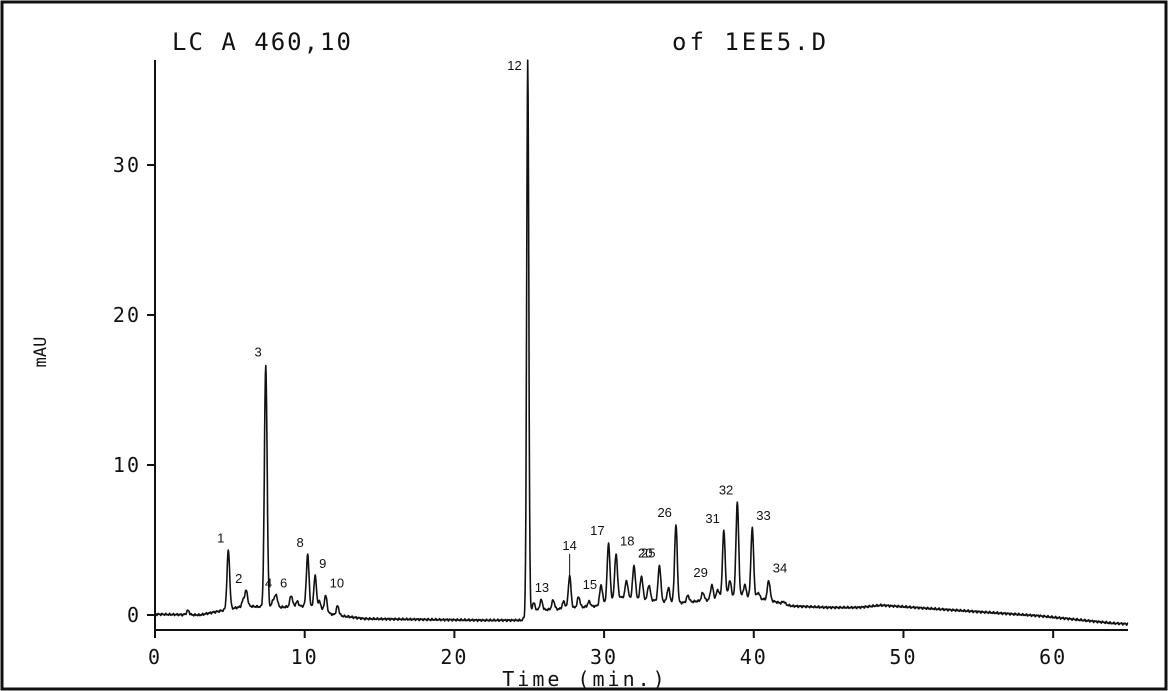  I want to click on peak-label: 4, so click(268, 583).